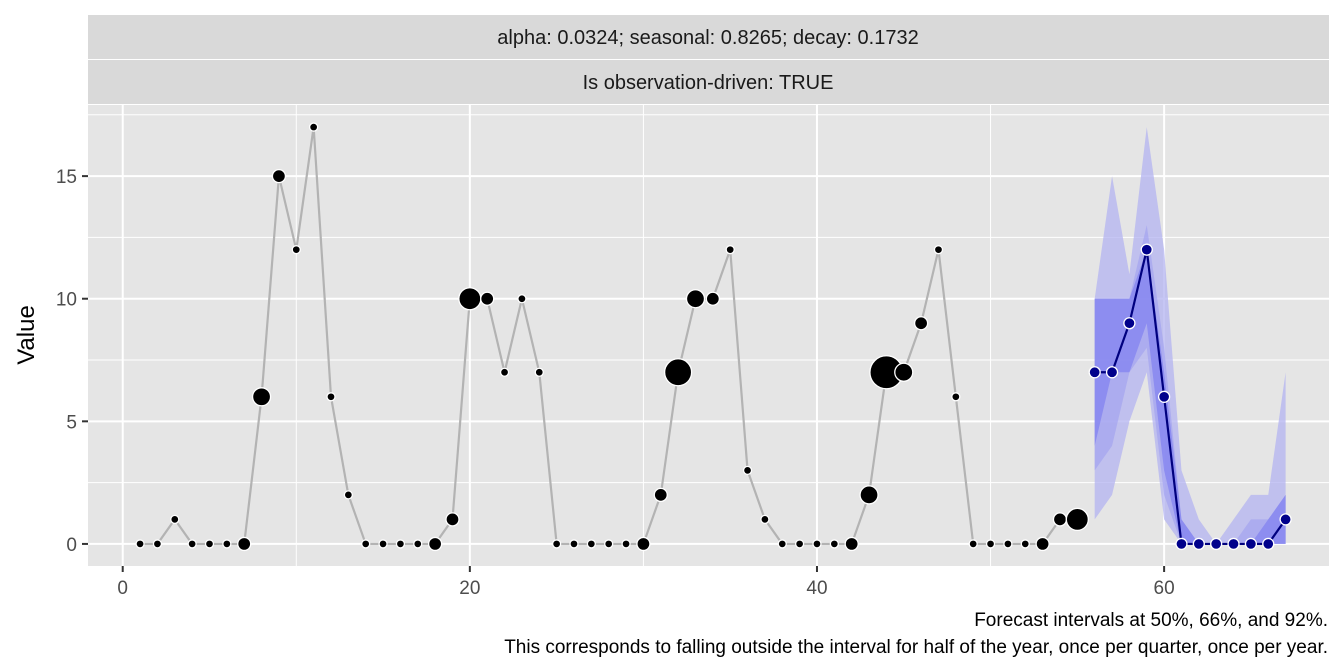 This screenshot has width=1344, height=672. I want to click on x-tick-label: 40, so click(816, 588).